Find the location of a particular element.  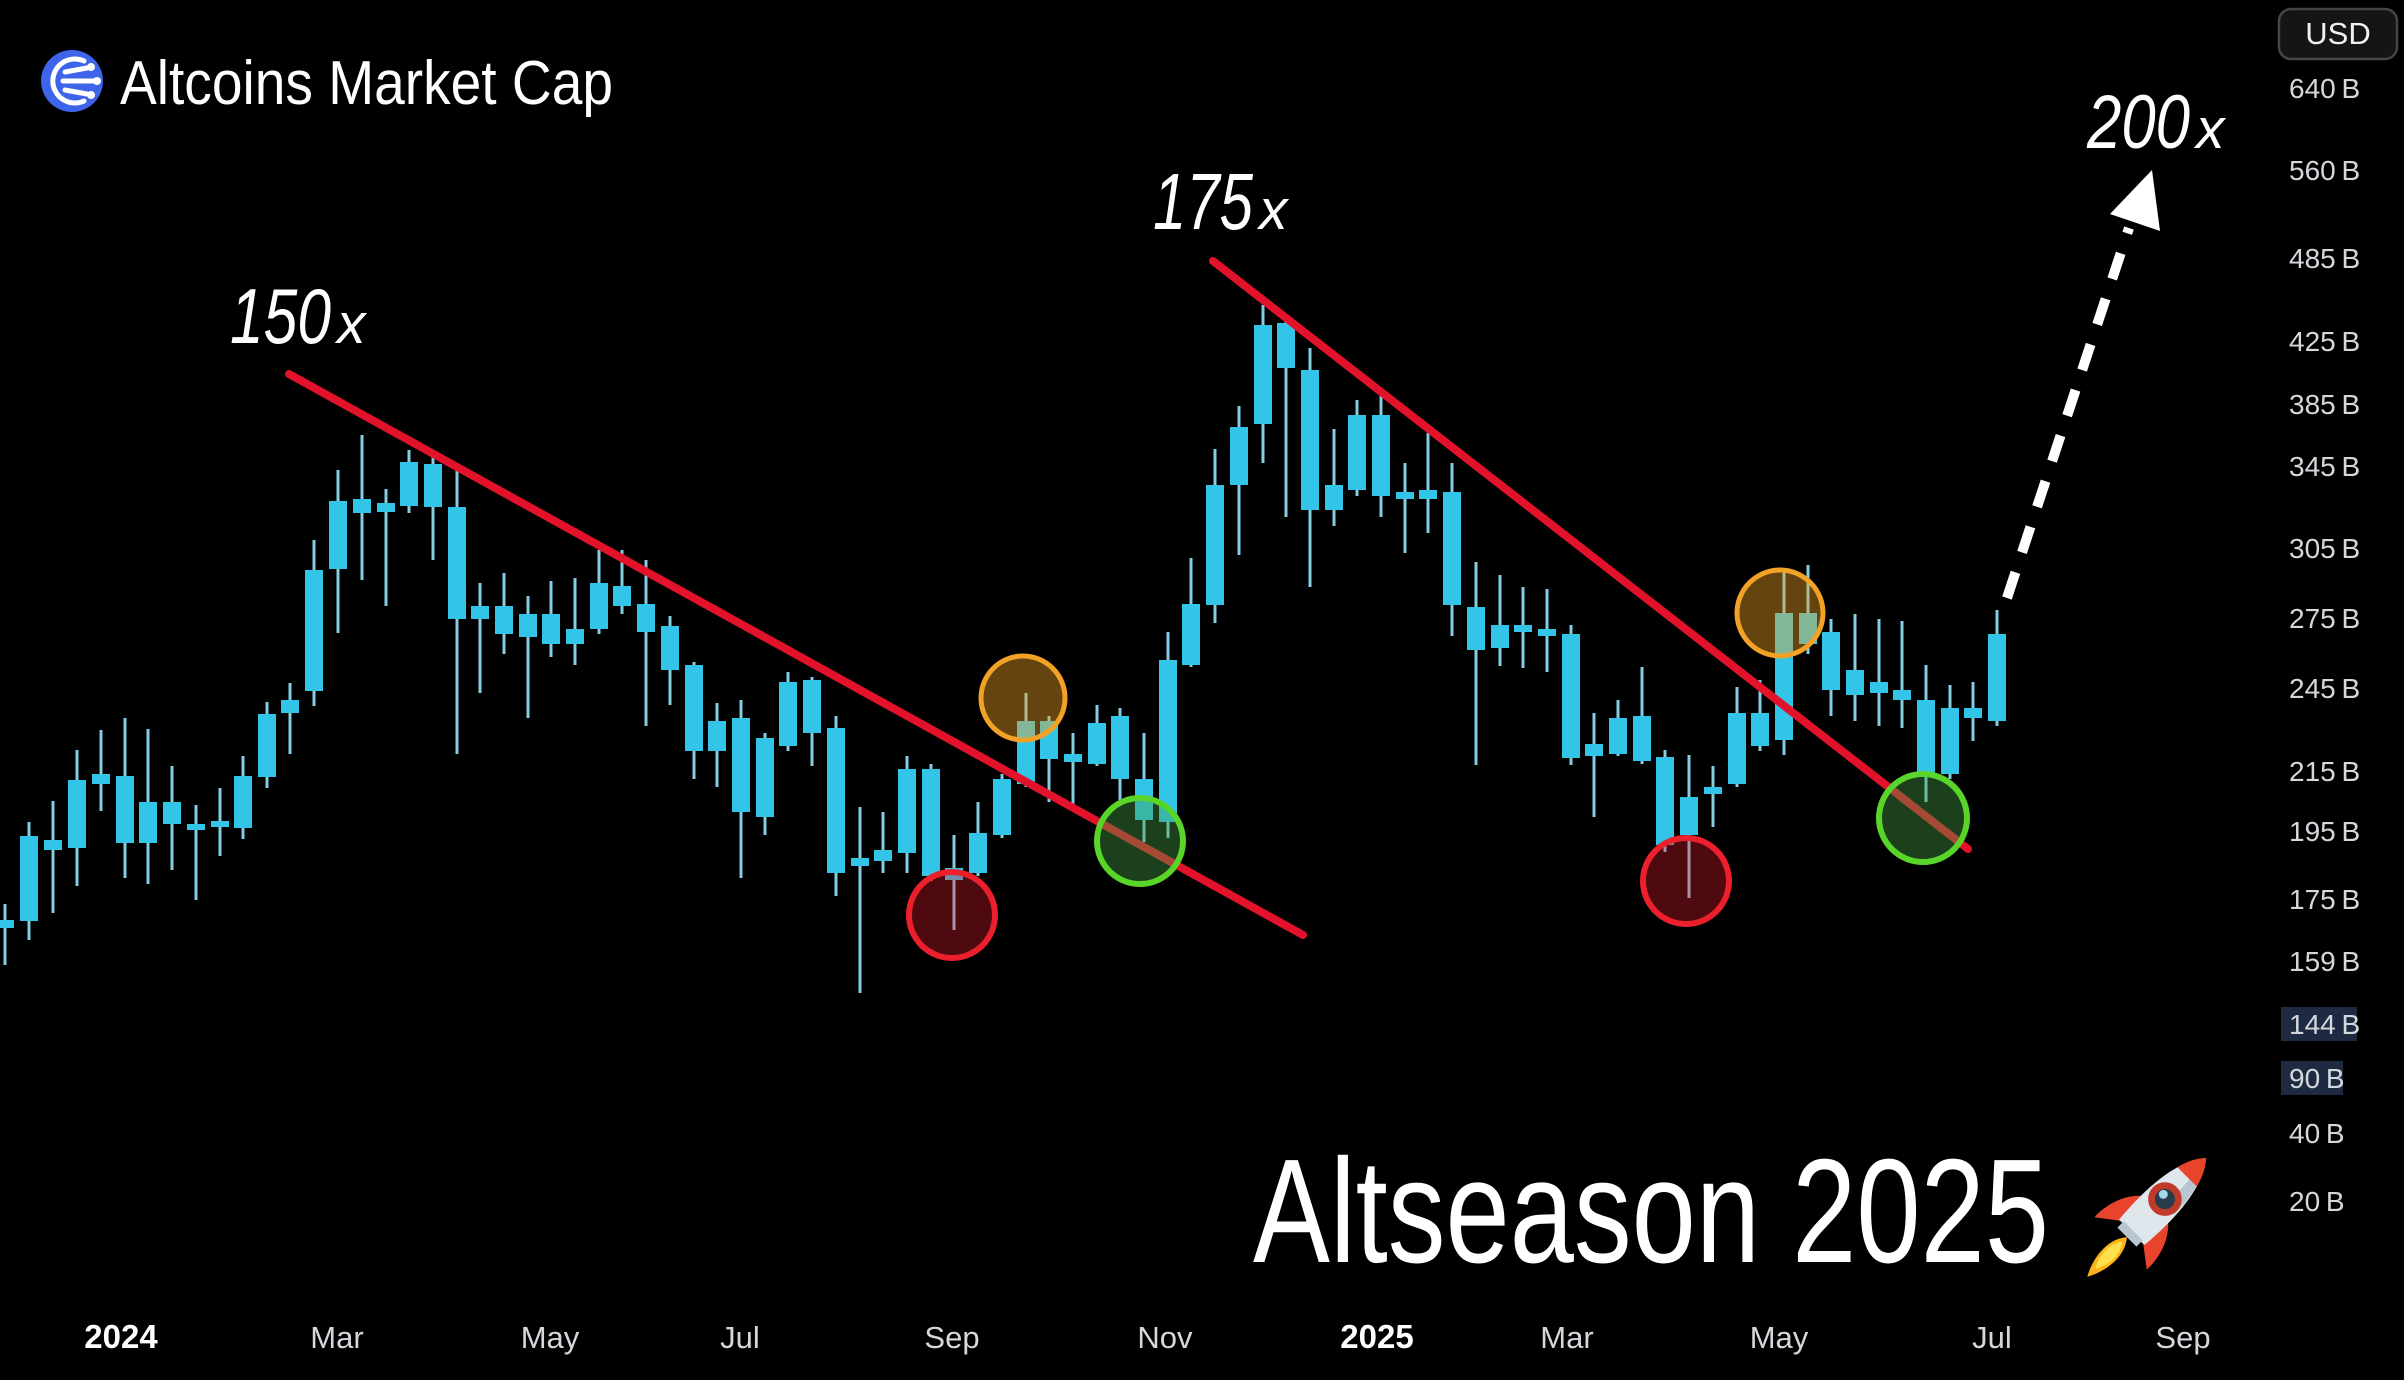

svg-text: 2025 is located at coordinates (1376, 1336).